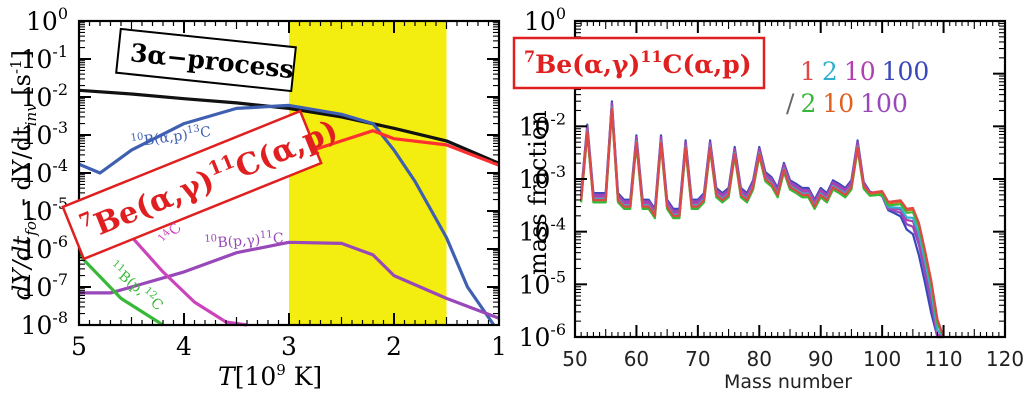 The height and width of the screenshot is (396, 1031). What do you see at coordinates (820, 359) in the screenshot?
I see `right-x-tick-label: 90` at bounding box center [820, 359].